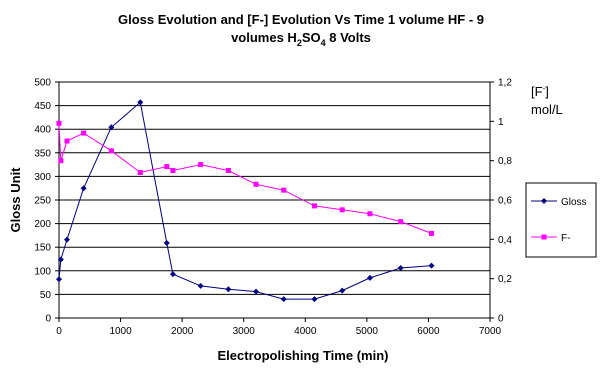 The image size is (602, 369). What do you see at coordinates (42, 177) in the screenshot?
I see `y-tick-label: 300` at bounding box center [42, 177].